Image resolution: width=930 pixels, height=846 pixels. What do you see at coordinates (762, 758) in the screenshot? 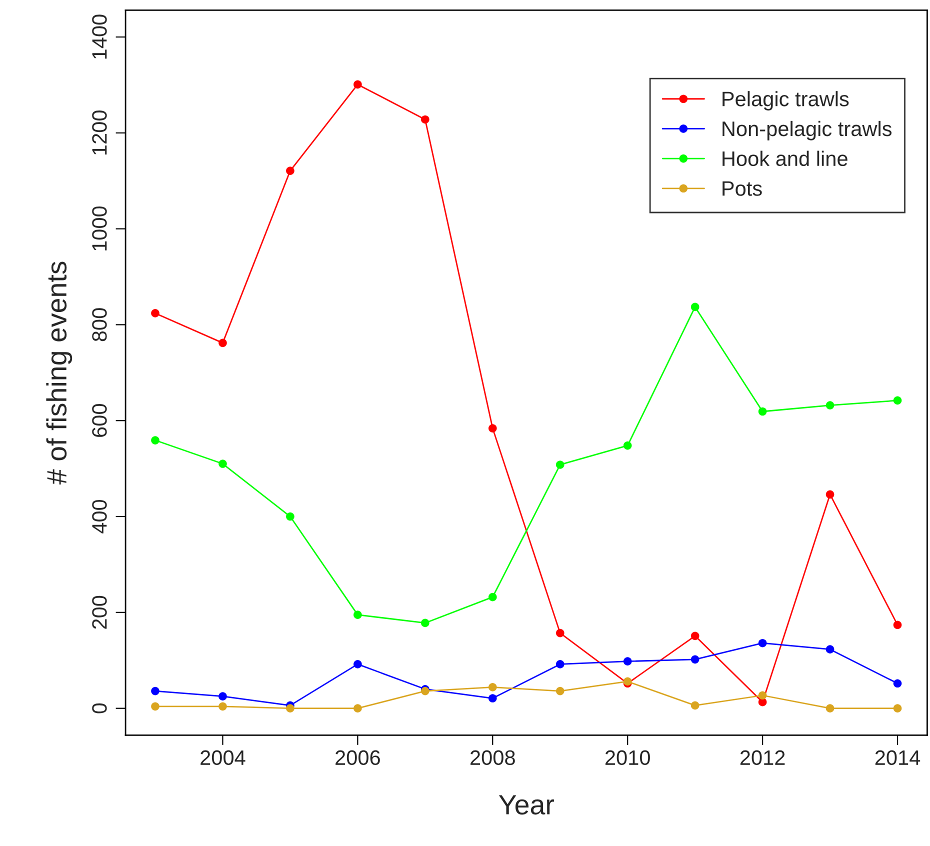
I see `x-tick-label: 2012` at bounding box center [762, 758].